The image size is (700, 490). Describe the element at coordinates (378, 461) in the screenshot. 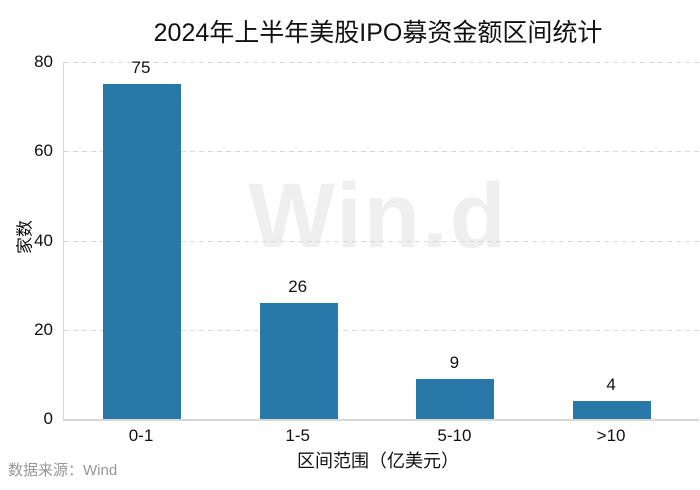

I see `x-axis-label: 区间范围（亿美元）` at that location.